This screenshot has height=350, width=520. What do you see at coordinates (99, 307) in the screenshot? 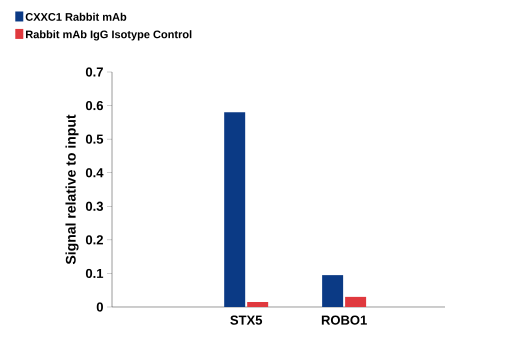
I see `y-tick-label: 0` at bounding box center [99, 307].